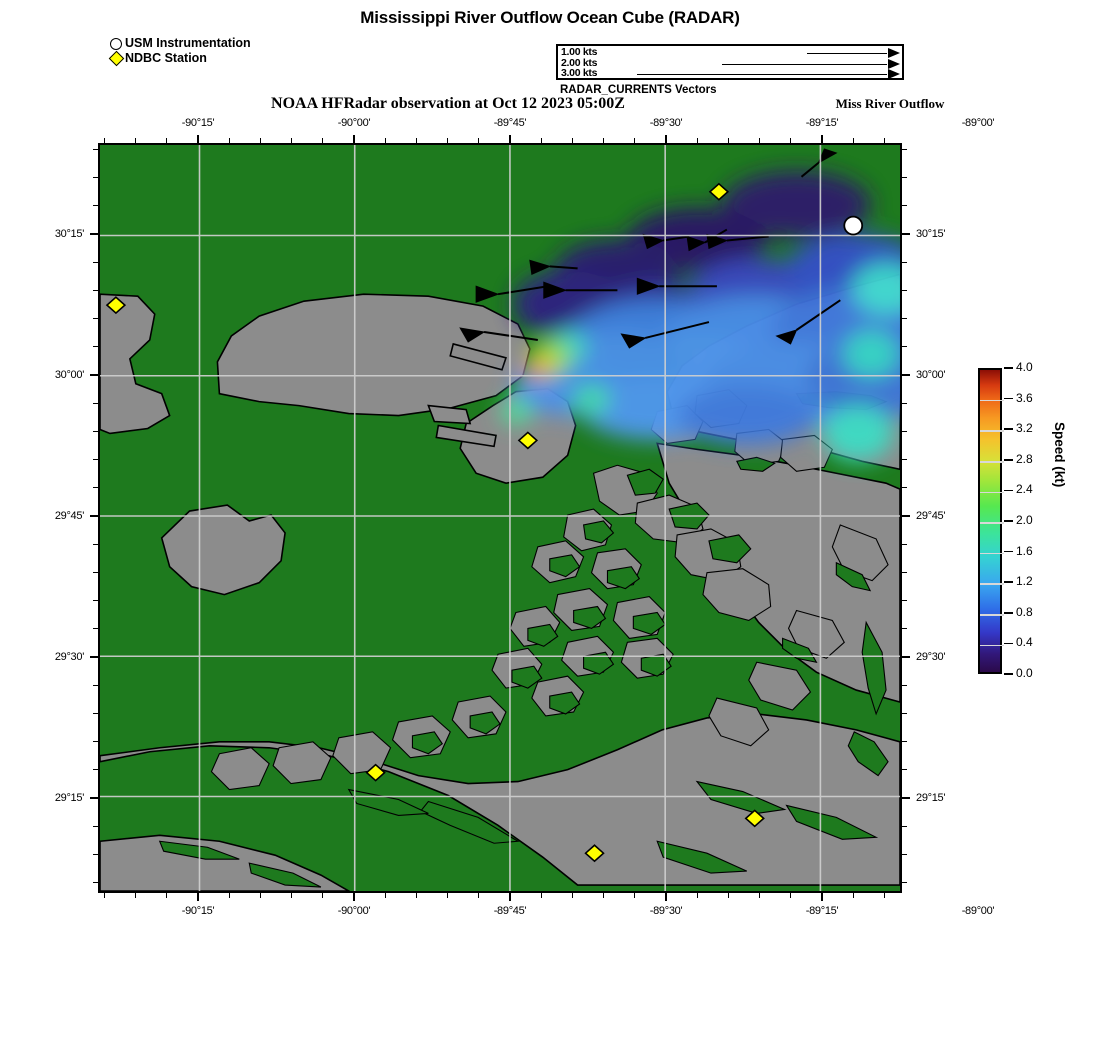 Image resolution: width=1100 pixels, height=1050 pixels. I want to click on current-speed-field, so click(700, 316).